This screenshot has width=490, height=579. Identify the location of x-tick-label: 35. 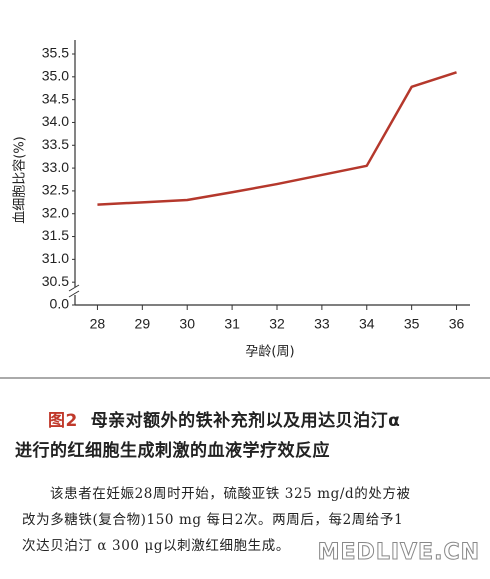
(412, 324).